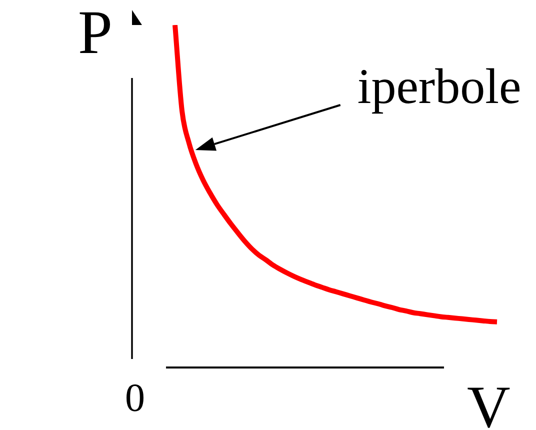  What do you see at coordinates (488, 402) in the screenshot?
I see `x-axis-title: V` at bounding box center [488, 402].